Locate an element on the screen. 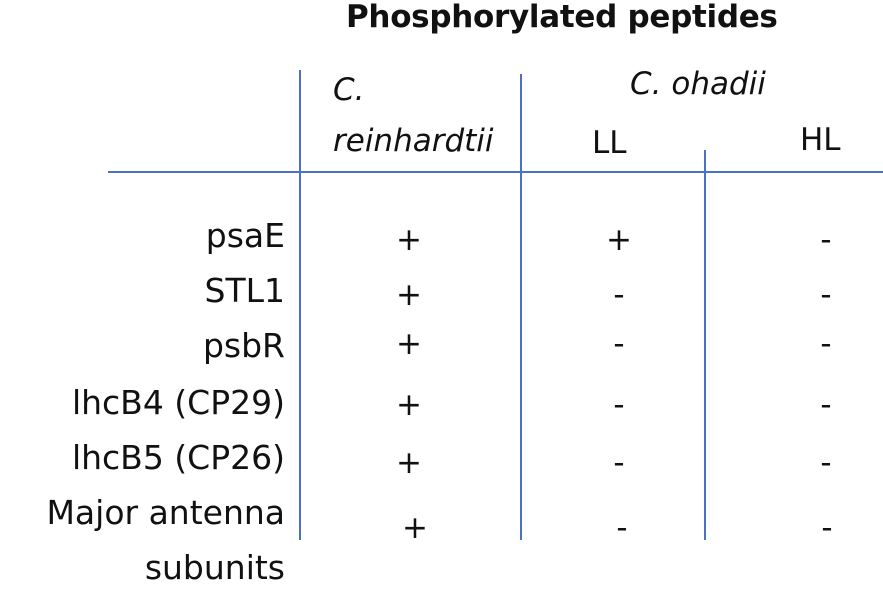 The image size is (883, 594). header-co: C. ohadii is located at coordinates (698, 84).